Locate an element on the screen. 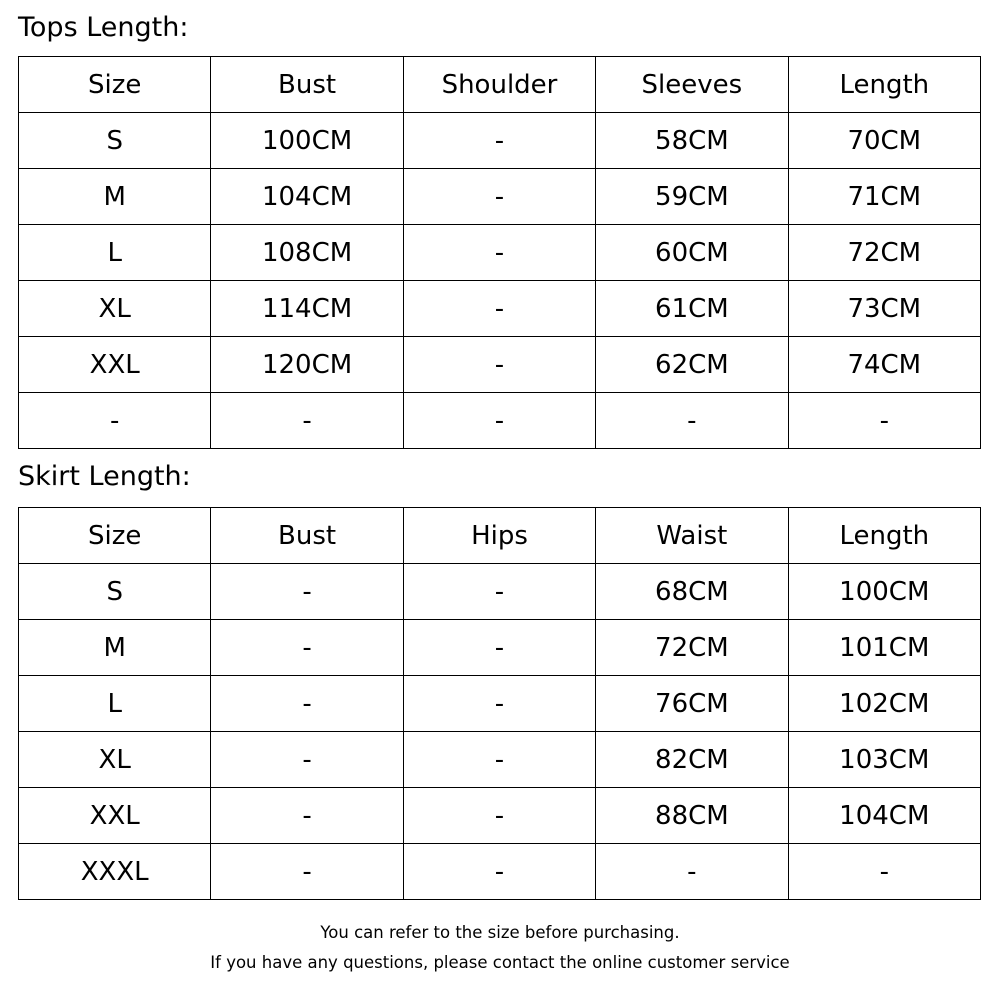 The height and width of the screenshot is (1000, 1000). column-header: Waist is located at coordinates (692, 535).